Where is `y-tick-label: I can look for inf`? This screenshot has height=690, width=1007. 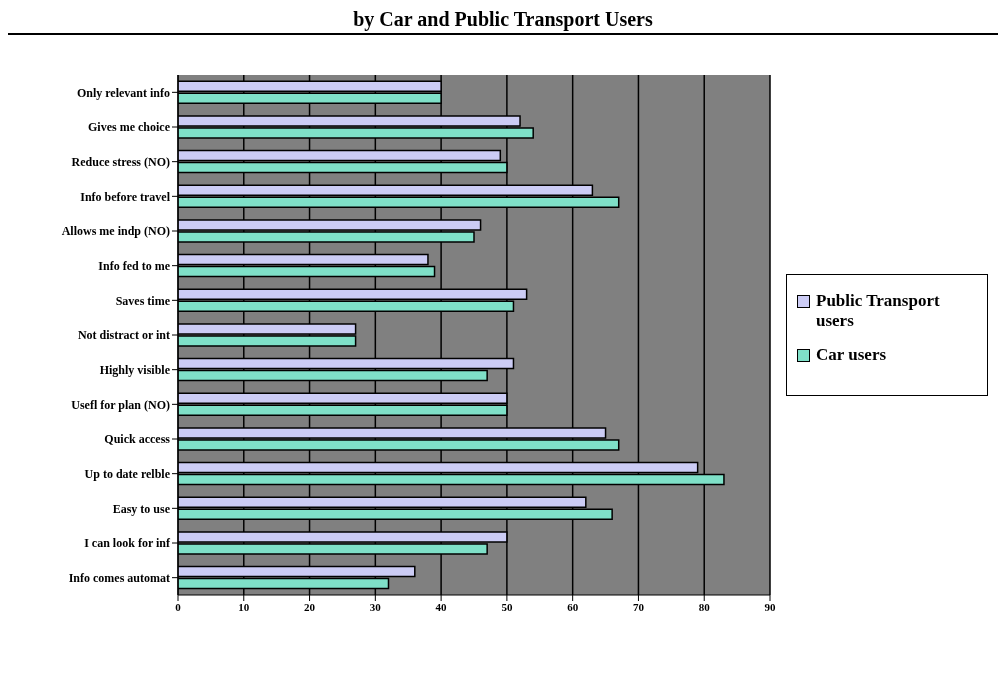
y-tick-label: I can look for inf is located at coordinates (127, 543).